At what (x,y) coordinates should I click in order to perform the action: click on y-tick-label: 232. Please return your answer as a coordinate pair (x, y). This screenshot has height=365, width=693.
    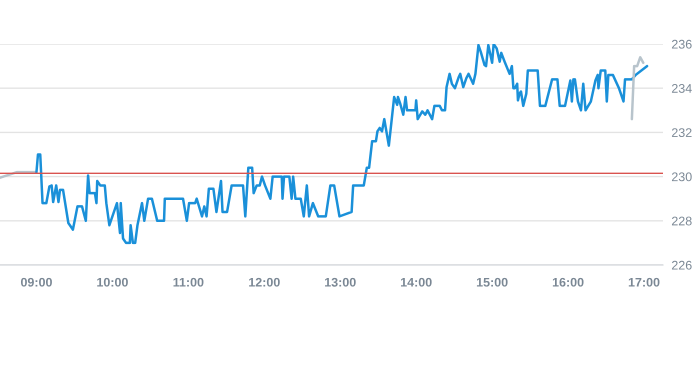
    Looking at the image, I should click on (682, 133).